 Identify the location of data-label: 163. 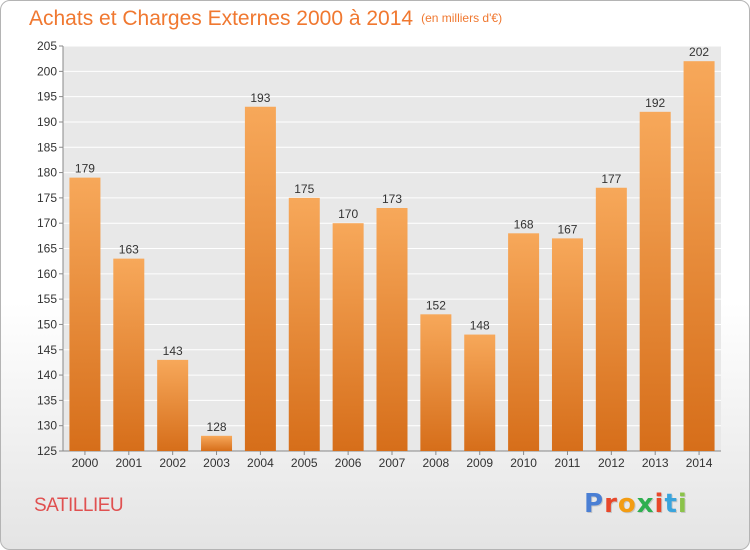
(129, 250).